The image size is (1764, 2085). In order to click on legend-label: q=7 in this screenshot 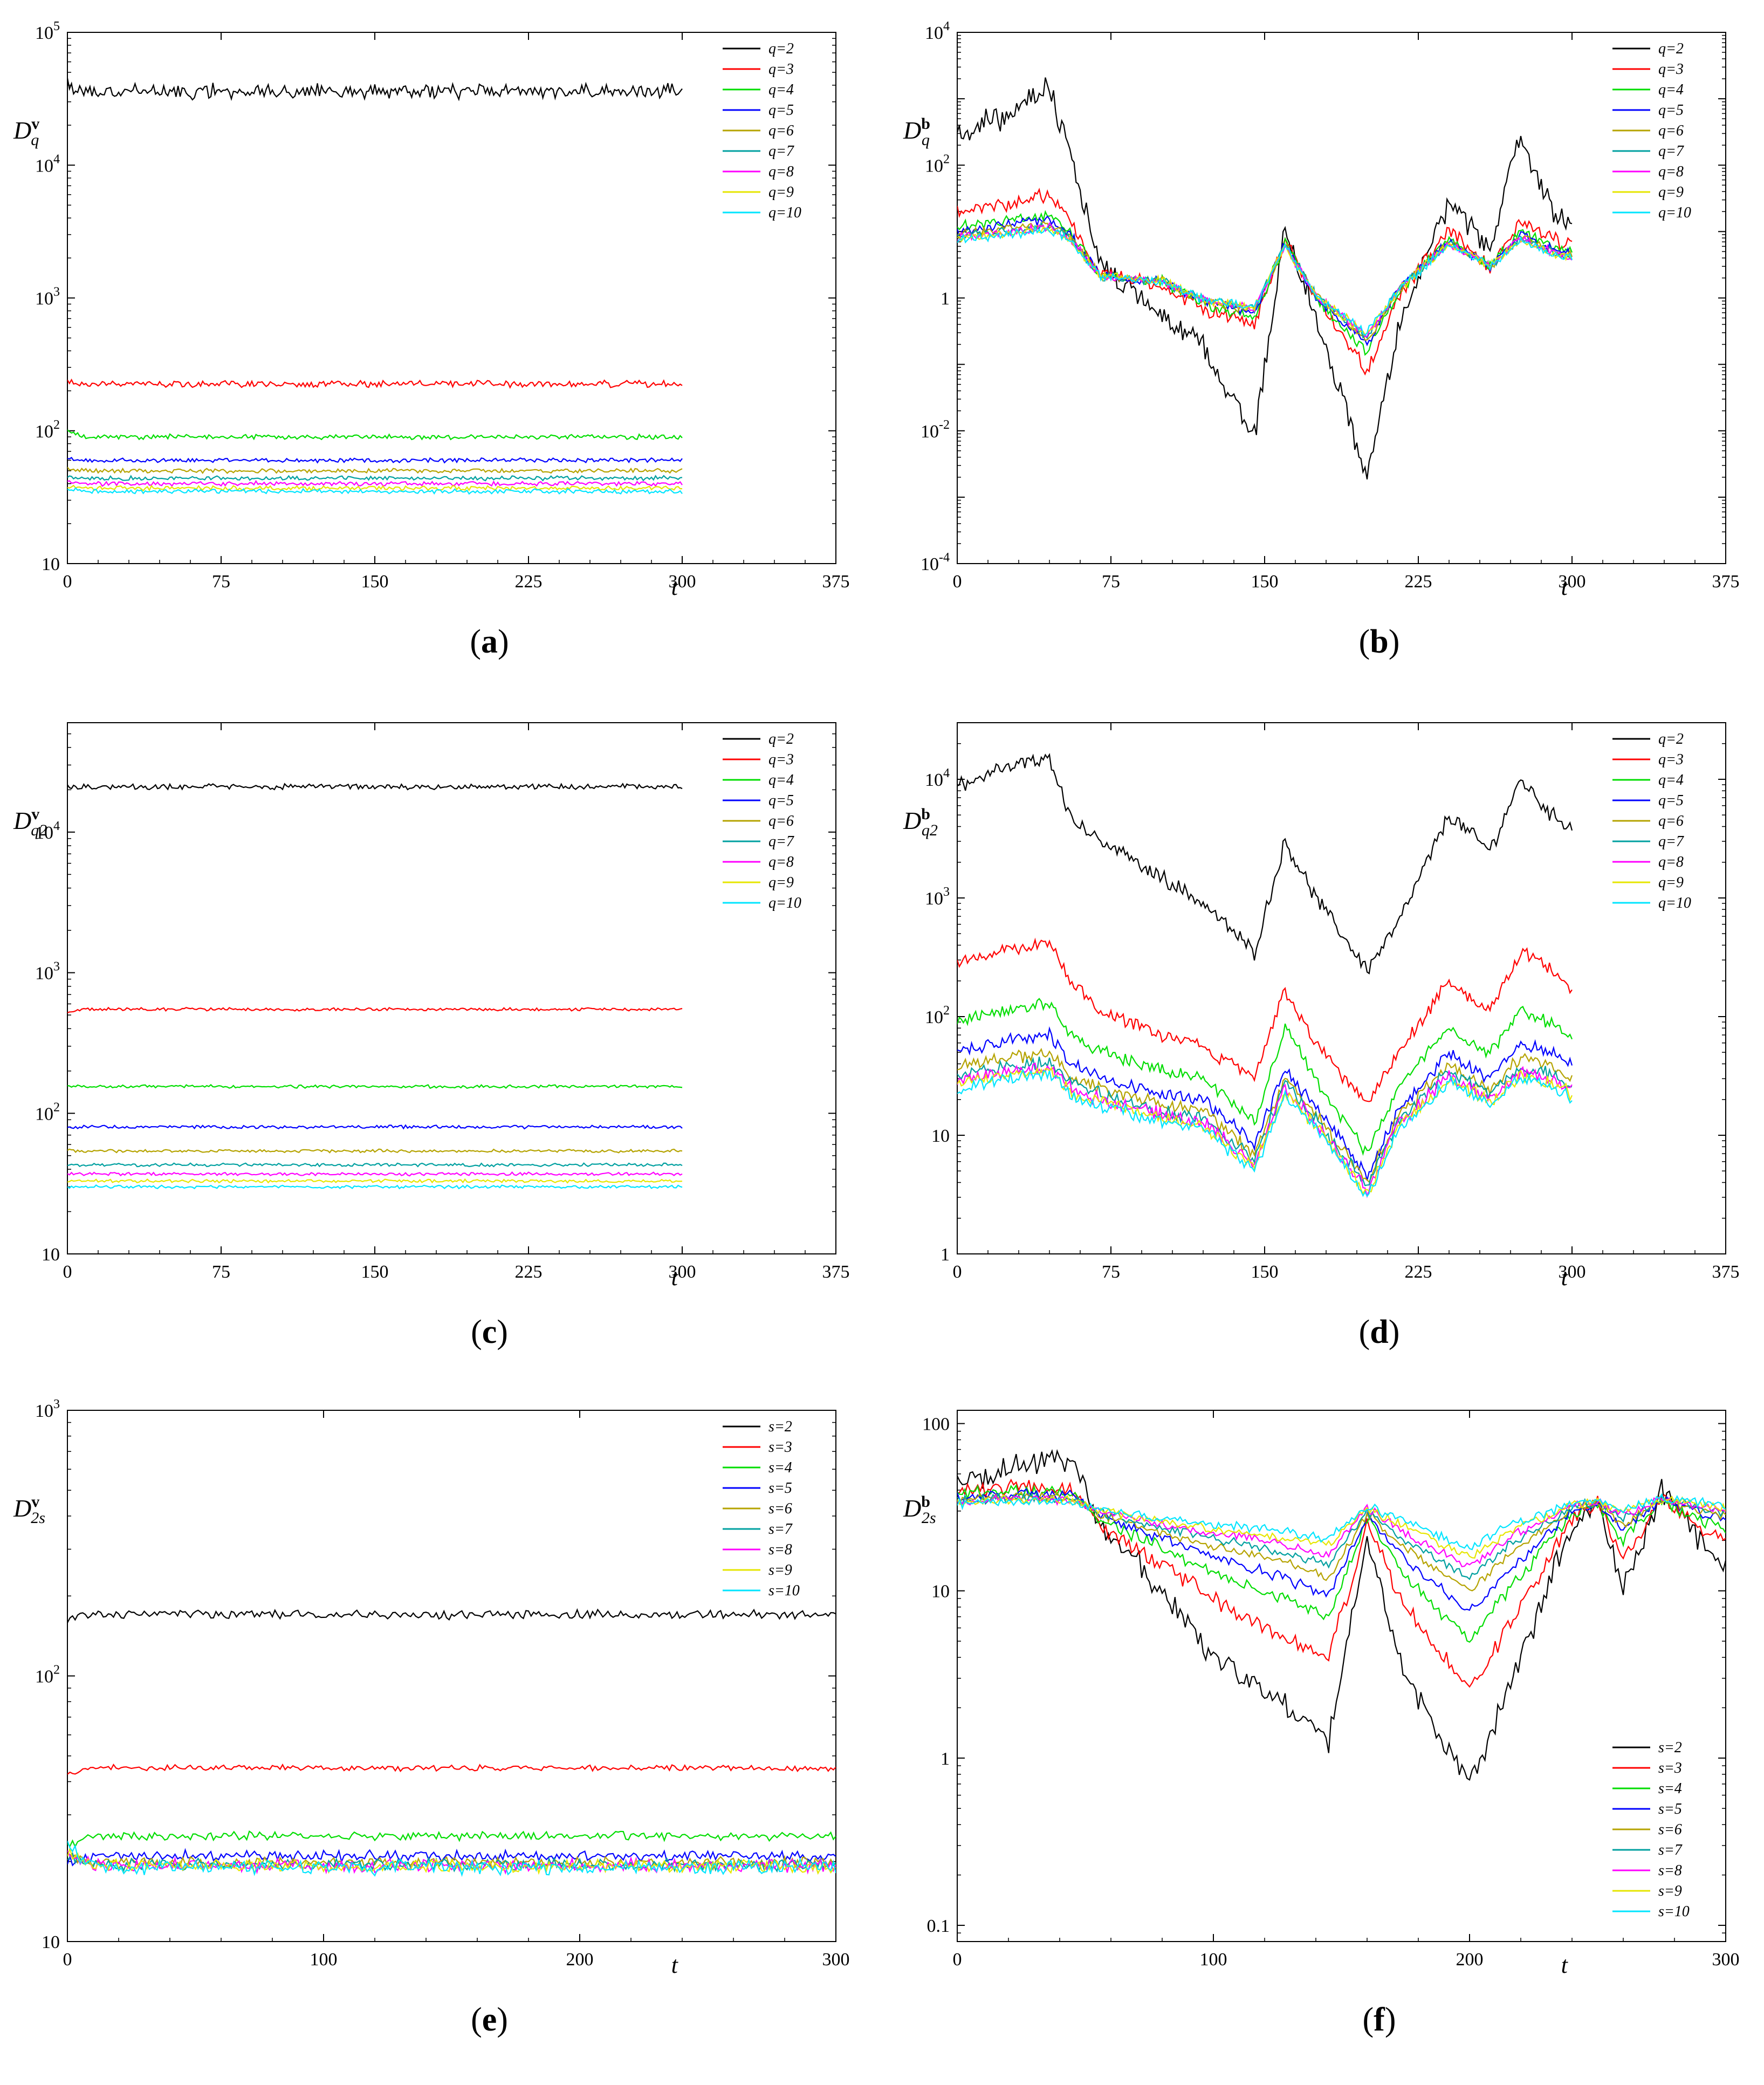, I will do `click(1671, 151)`.